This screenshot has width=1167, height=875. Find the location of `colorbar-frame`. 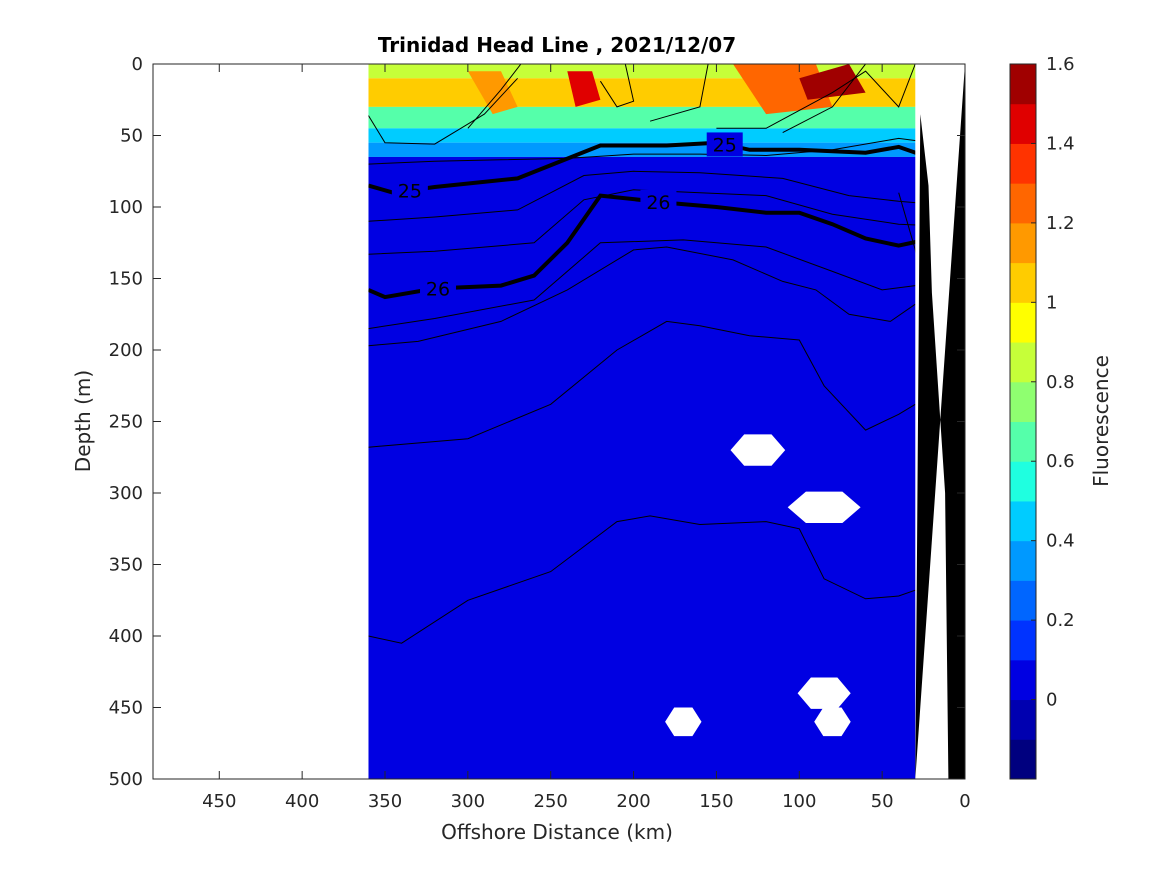

colorbar-frame is located at coordinates (1023, 421).